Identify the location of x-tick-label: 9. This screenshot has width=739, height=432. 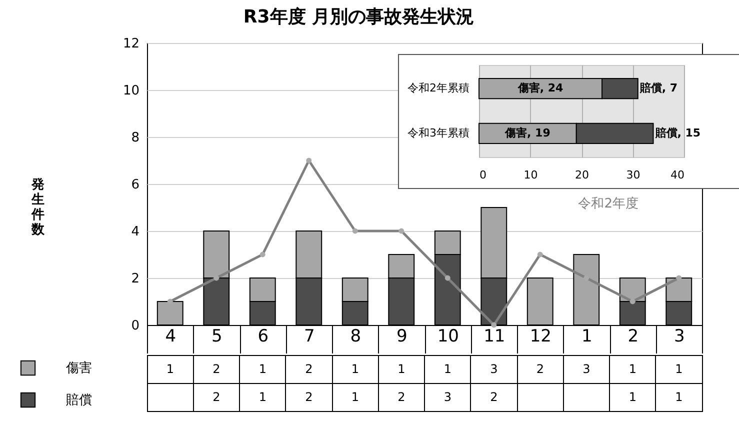
(402, 336).